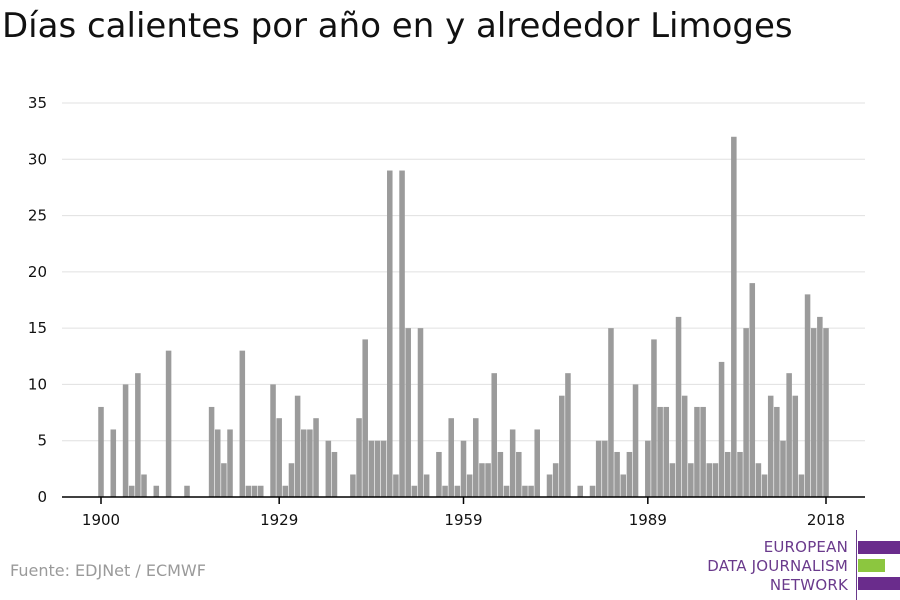 Image resolution: width=900 pixels, height=600 pixels. What do you see at coordinates (426, 485) in the screenshot?
I see `bar-1953` at bounding box center [426, 485].